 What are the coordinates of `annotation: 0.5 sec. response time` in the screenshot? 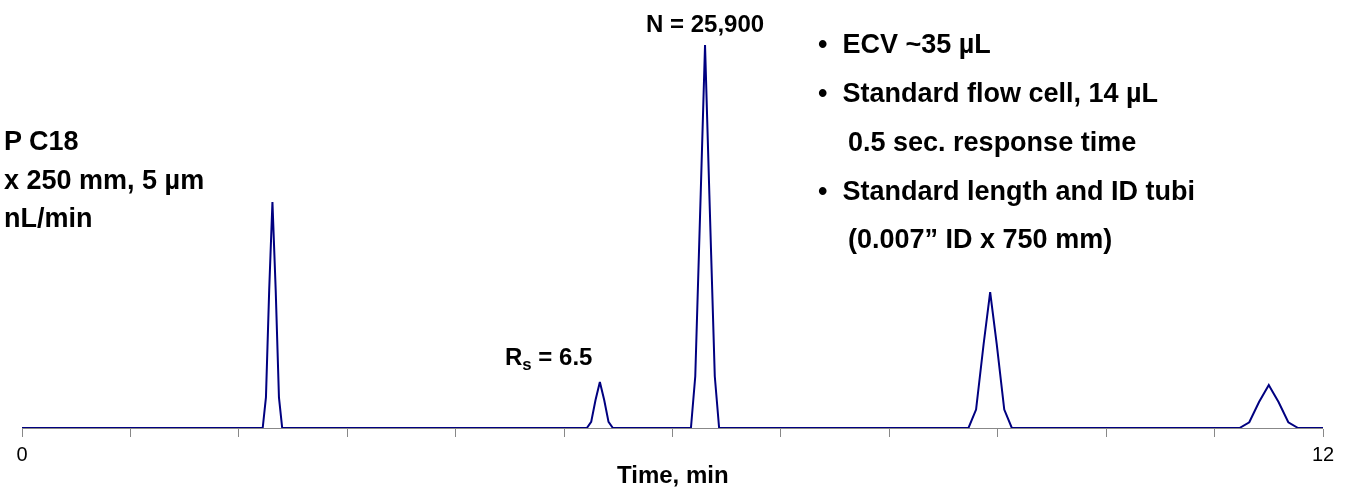 It's located at (977, 142).